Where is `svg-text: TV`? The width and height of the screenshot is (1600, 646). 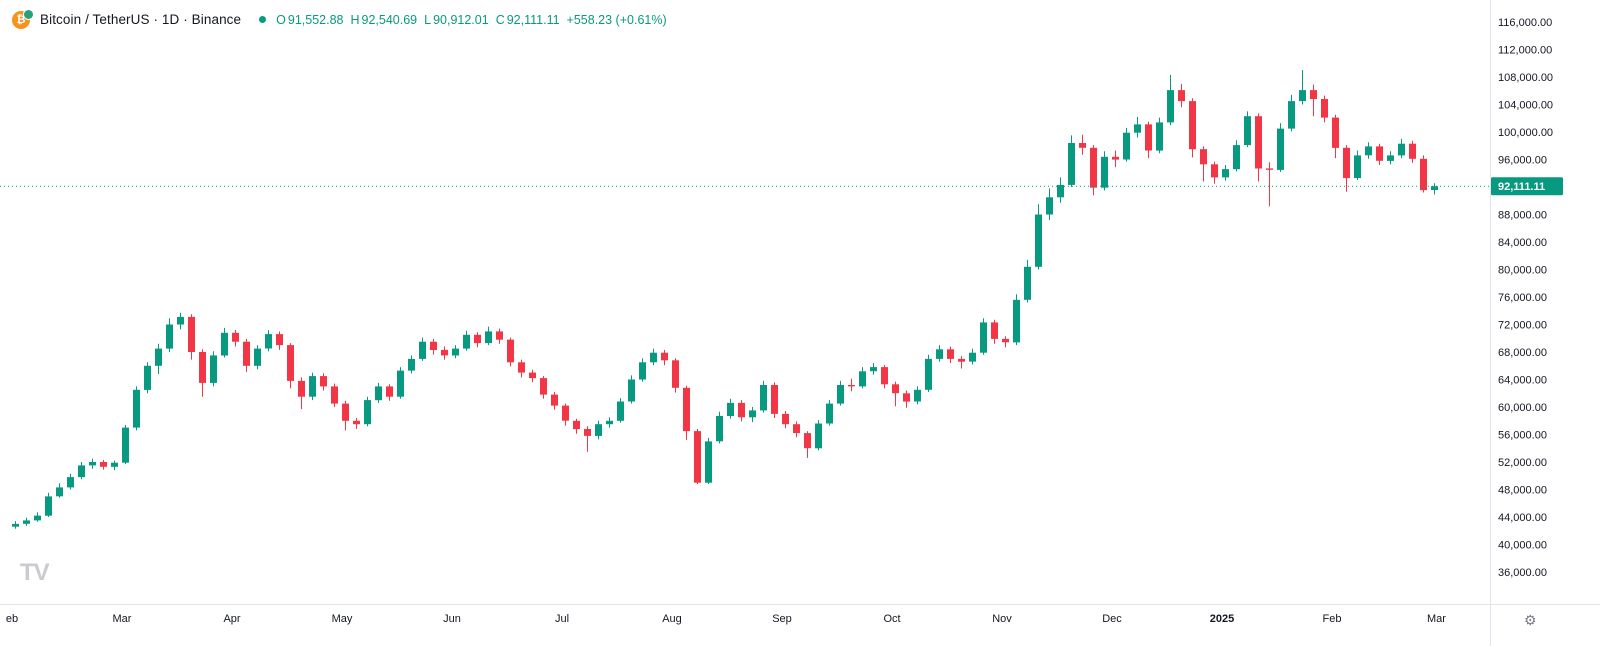 svg-text: TV is located at coordinates (35, 572).